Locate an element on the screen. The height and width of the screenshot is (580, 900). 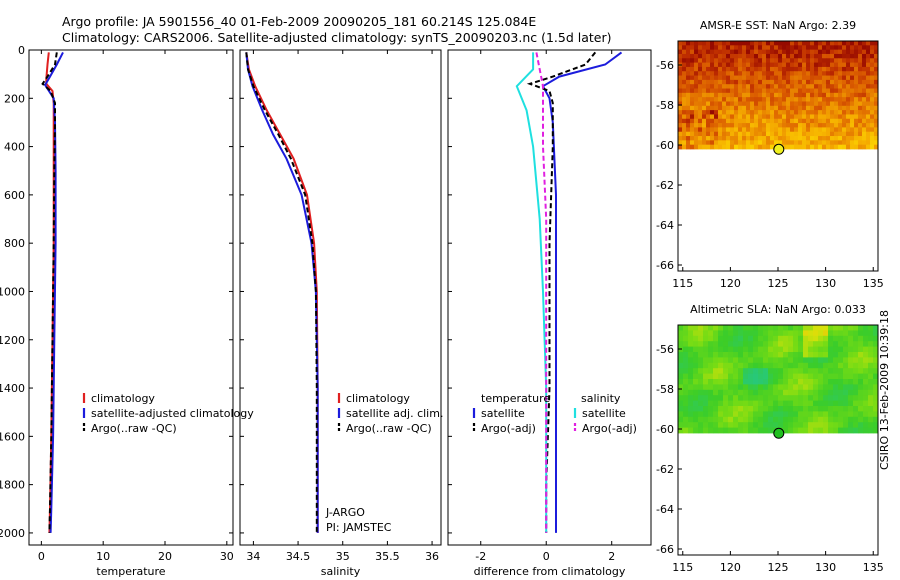
temperature-series-black is located at coordinates (49, 292).